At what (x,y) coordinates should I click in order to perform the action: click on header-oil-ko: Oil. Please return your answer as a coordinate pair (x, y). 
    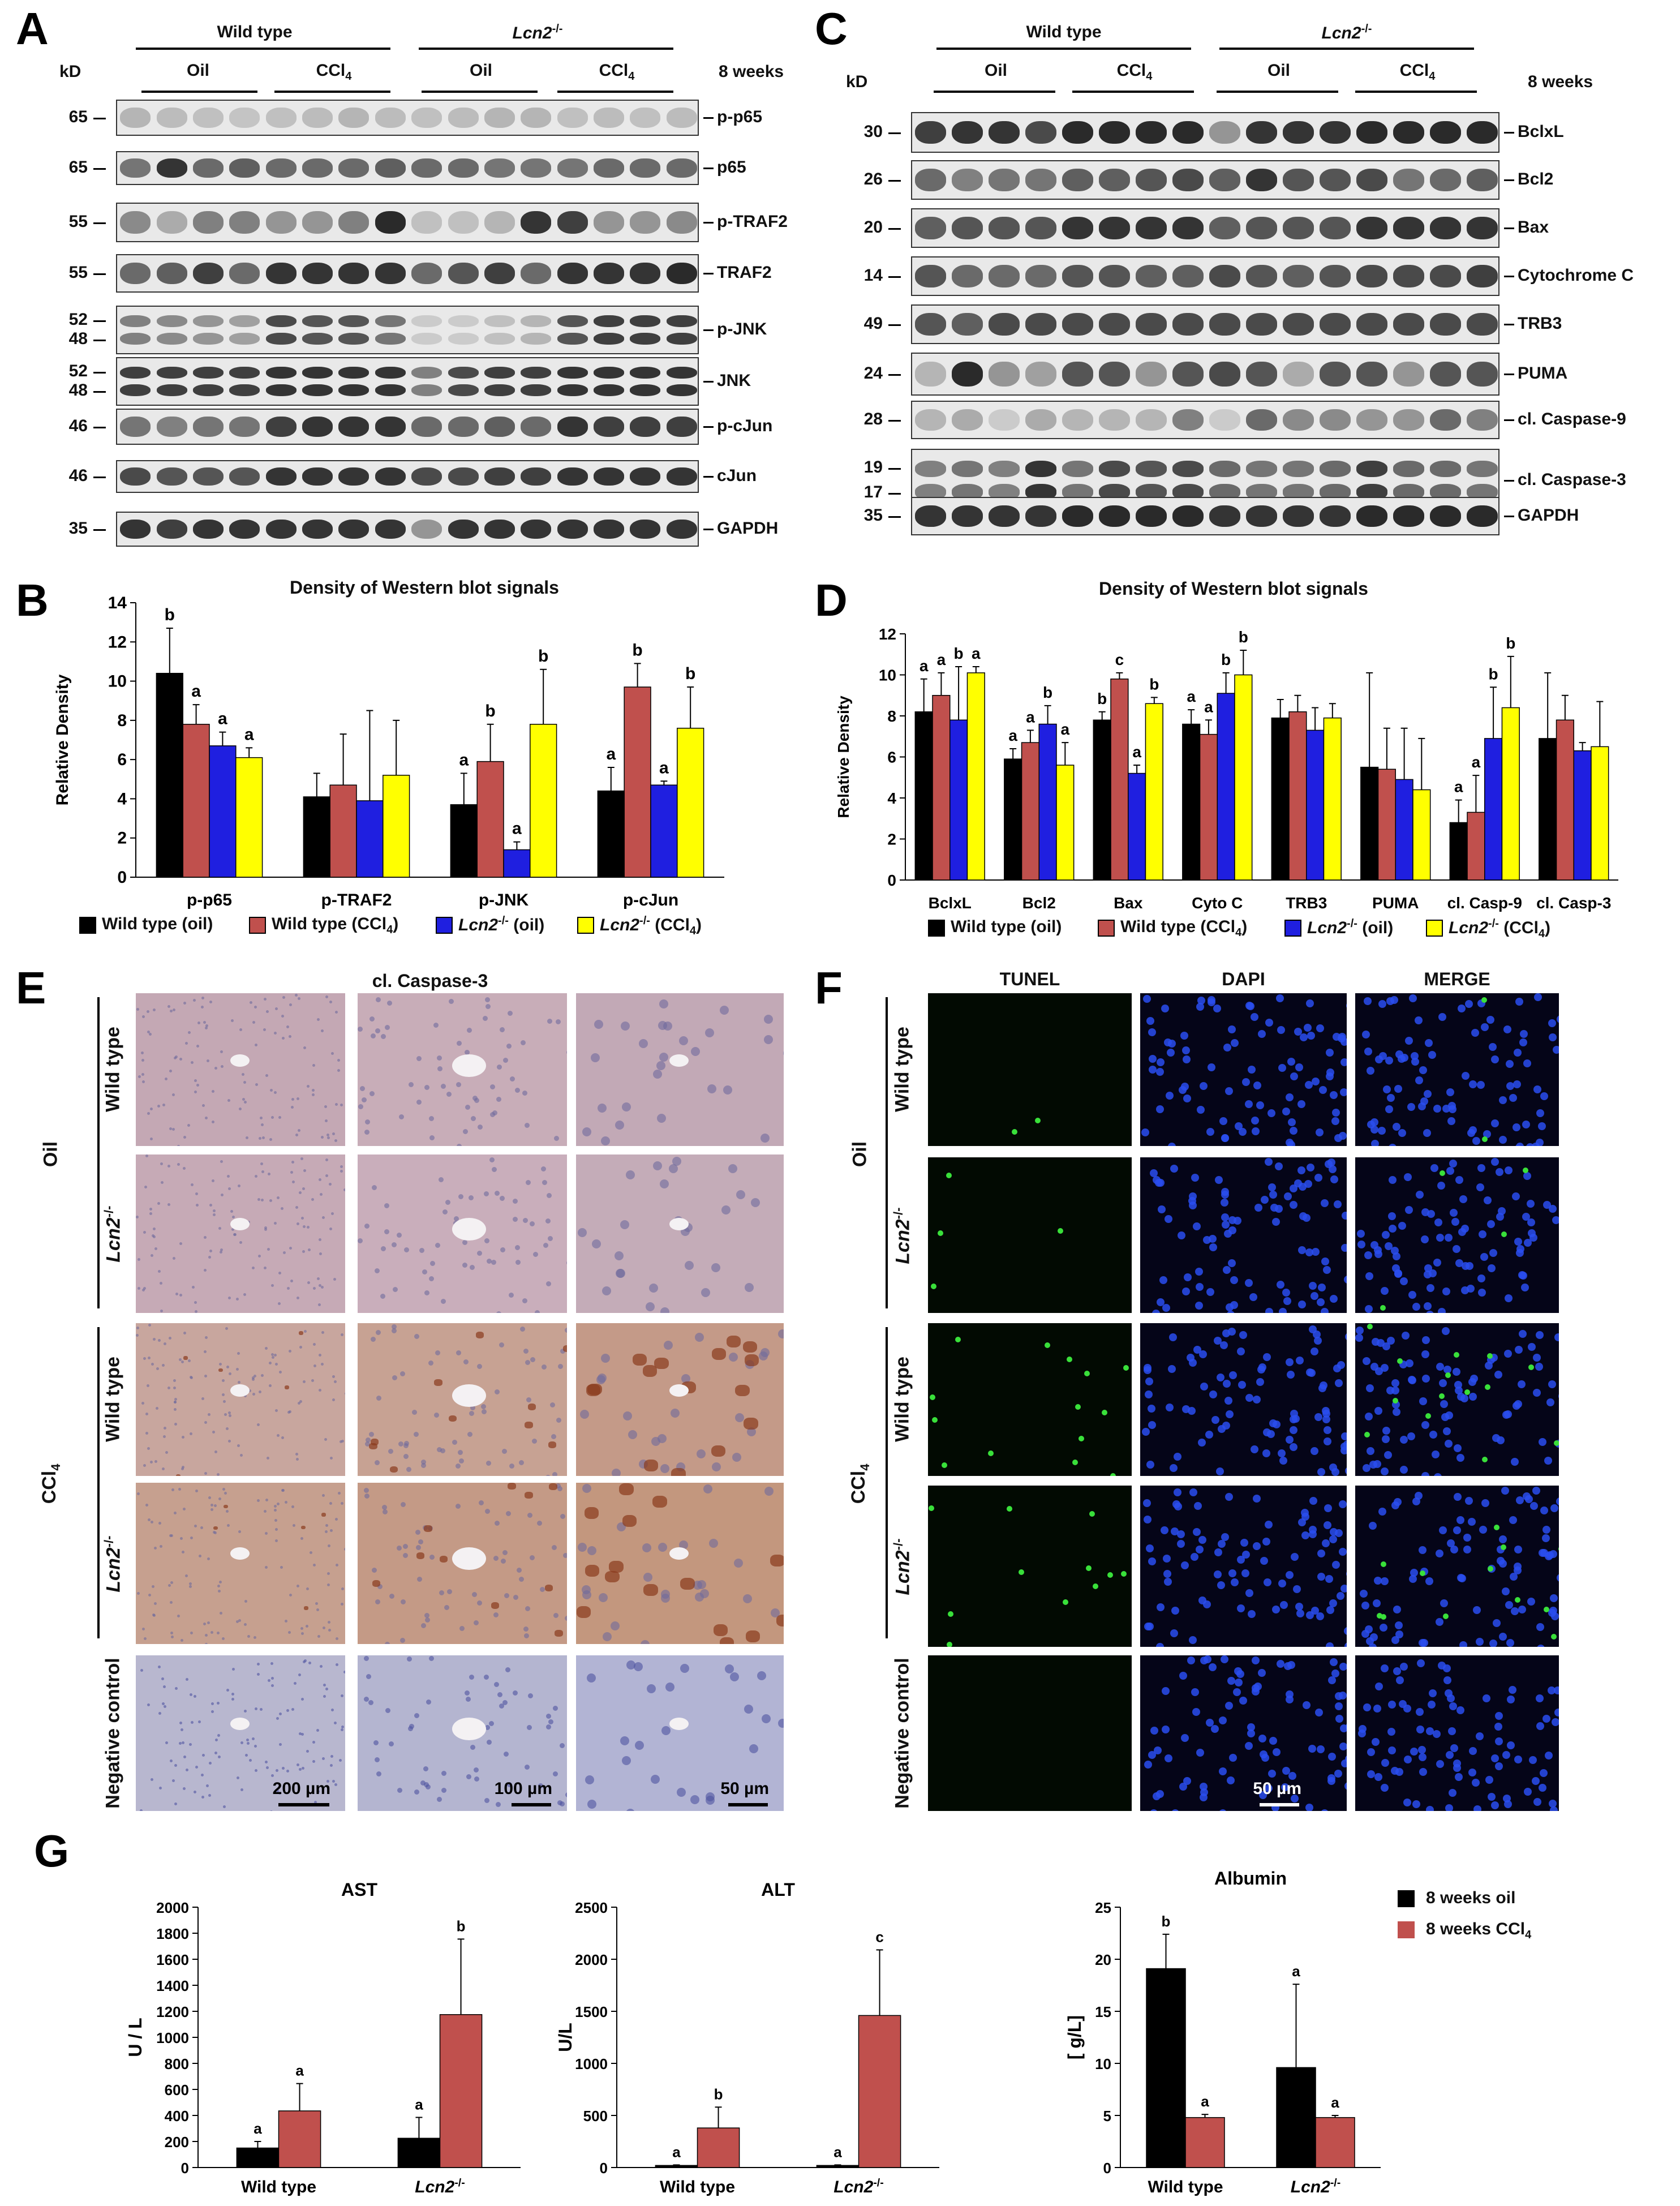
    Looking at the image, I should click on (1278, 70).